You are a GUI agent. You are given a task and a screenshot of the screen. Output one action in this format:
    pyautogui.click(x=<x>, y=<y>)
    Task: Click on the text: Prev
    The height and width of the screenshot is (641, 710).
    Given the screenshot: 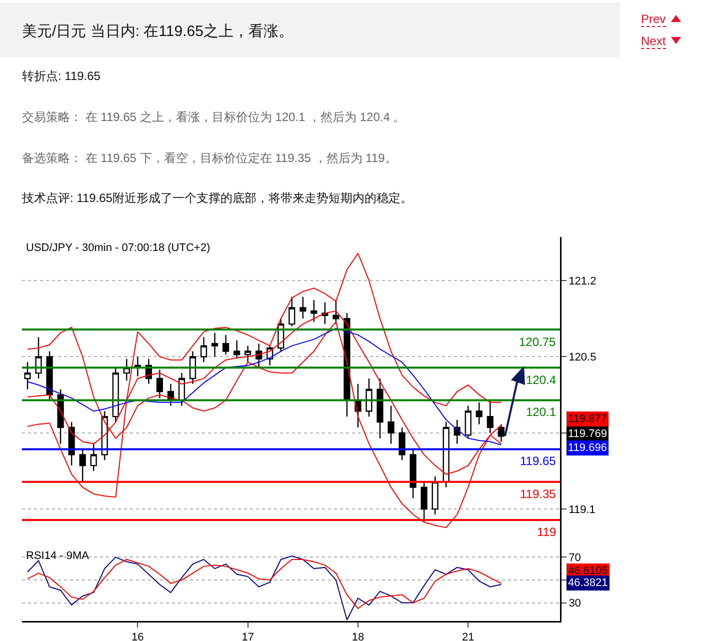 What is the action you would take?
    pyautogui.click(x=653, y=19)
    